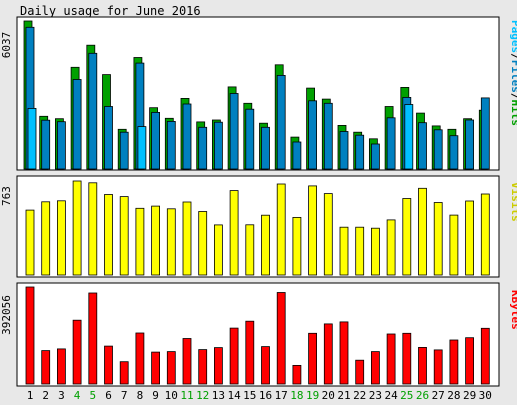 The height and width of the screenshot is (405, 517). Describe the element at coordinates (186, 395) in the screenshot. I see `day-label-11: 11` at that location.